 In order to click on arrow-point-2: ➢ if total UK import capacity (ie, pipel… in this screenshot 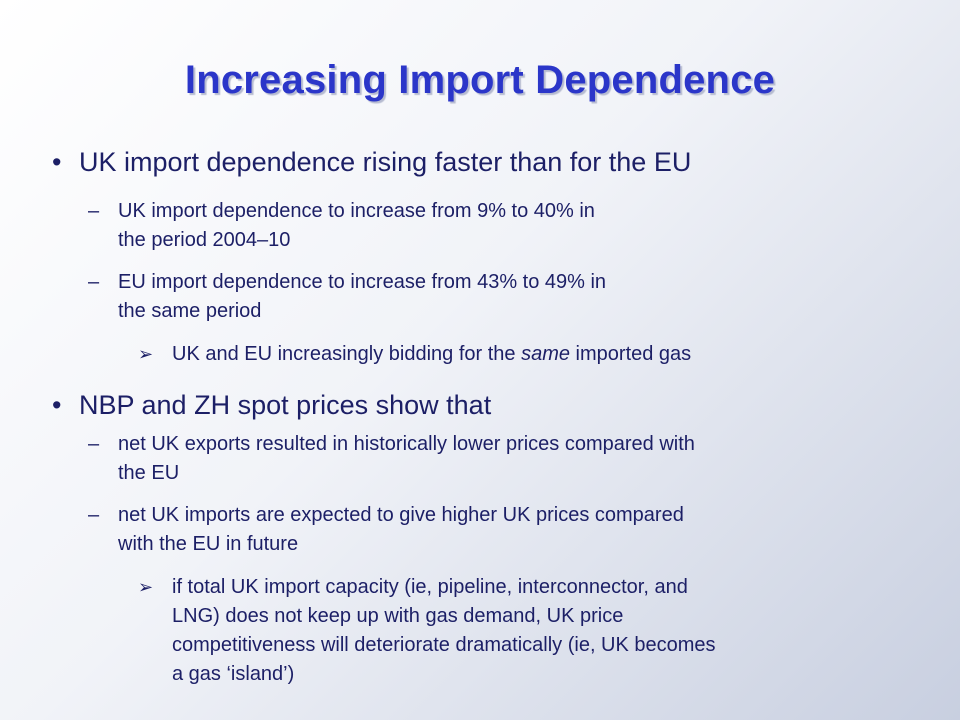, I will do `click(528, 633)`.